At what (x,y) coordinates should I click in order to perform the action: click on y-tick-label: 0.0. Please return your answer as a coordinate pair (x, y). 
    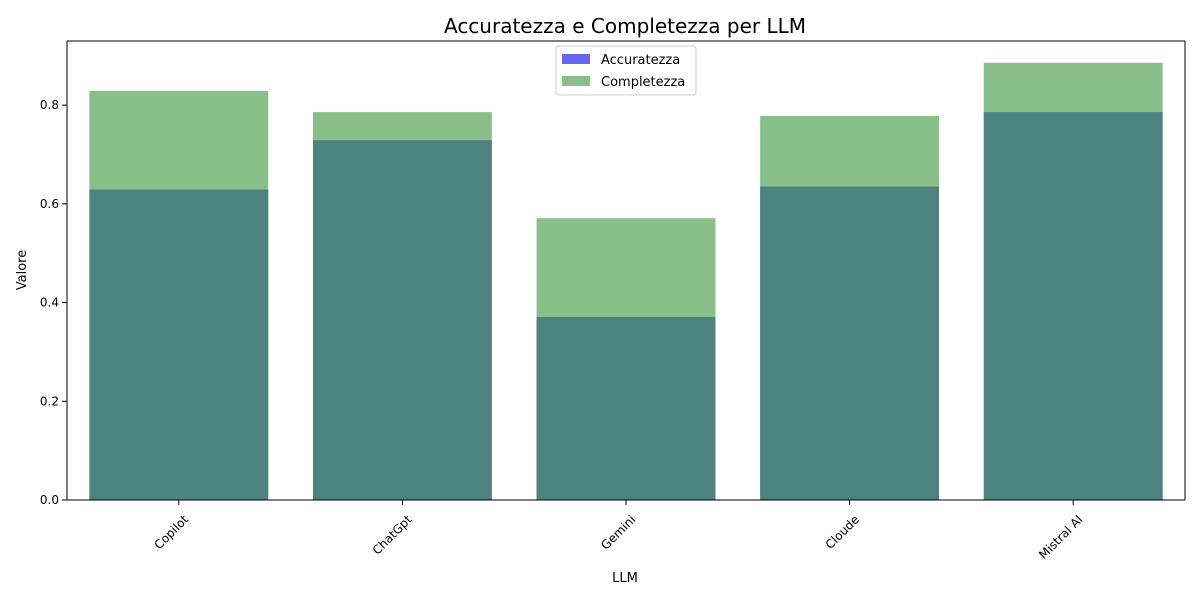
    Looking at the image, I should click on (49, 500).